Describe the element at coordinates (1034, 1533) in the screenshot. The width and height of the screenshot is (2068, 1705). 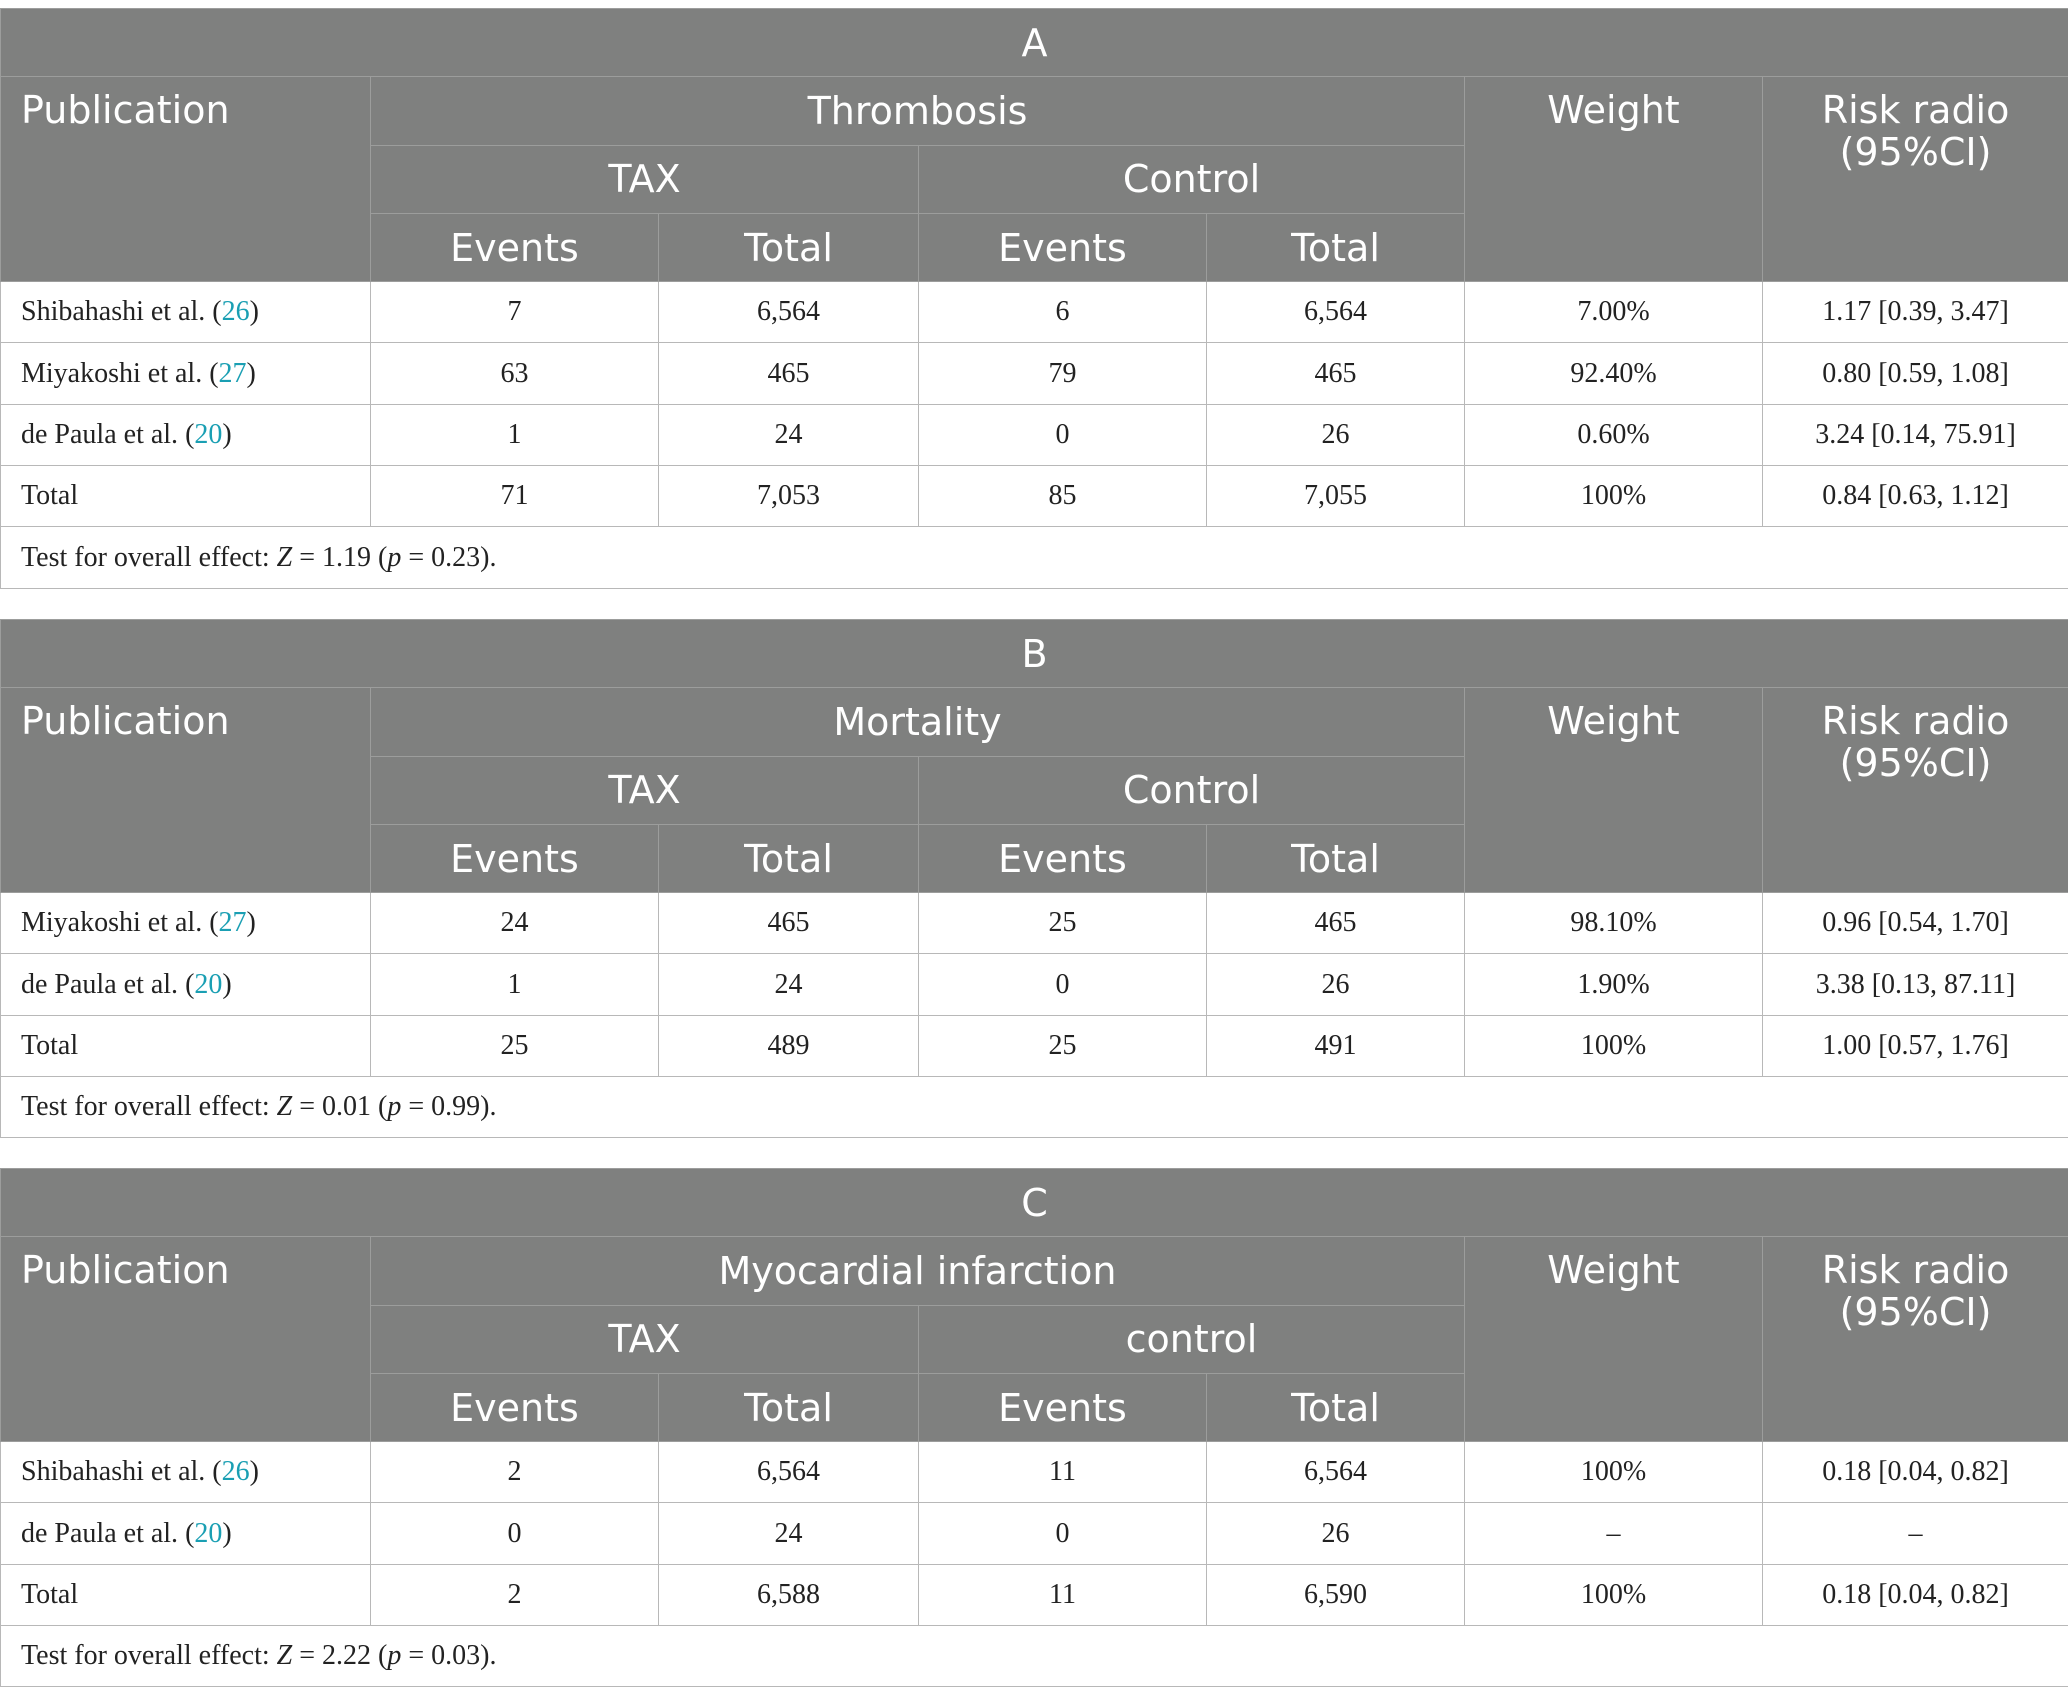
I see `table-row: de Paula et al. (20) 0 24 0 26– –` at that location.